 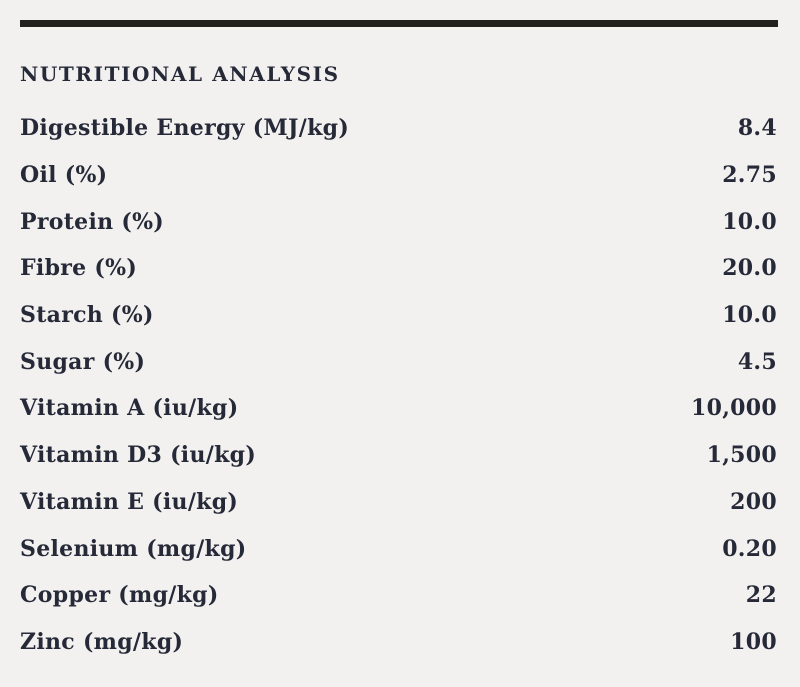 I want to click on table-row-fibre: Fibre (%) 20.0, so click(x=400, y=268).